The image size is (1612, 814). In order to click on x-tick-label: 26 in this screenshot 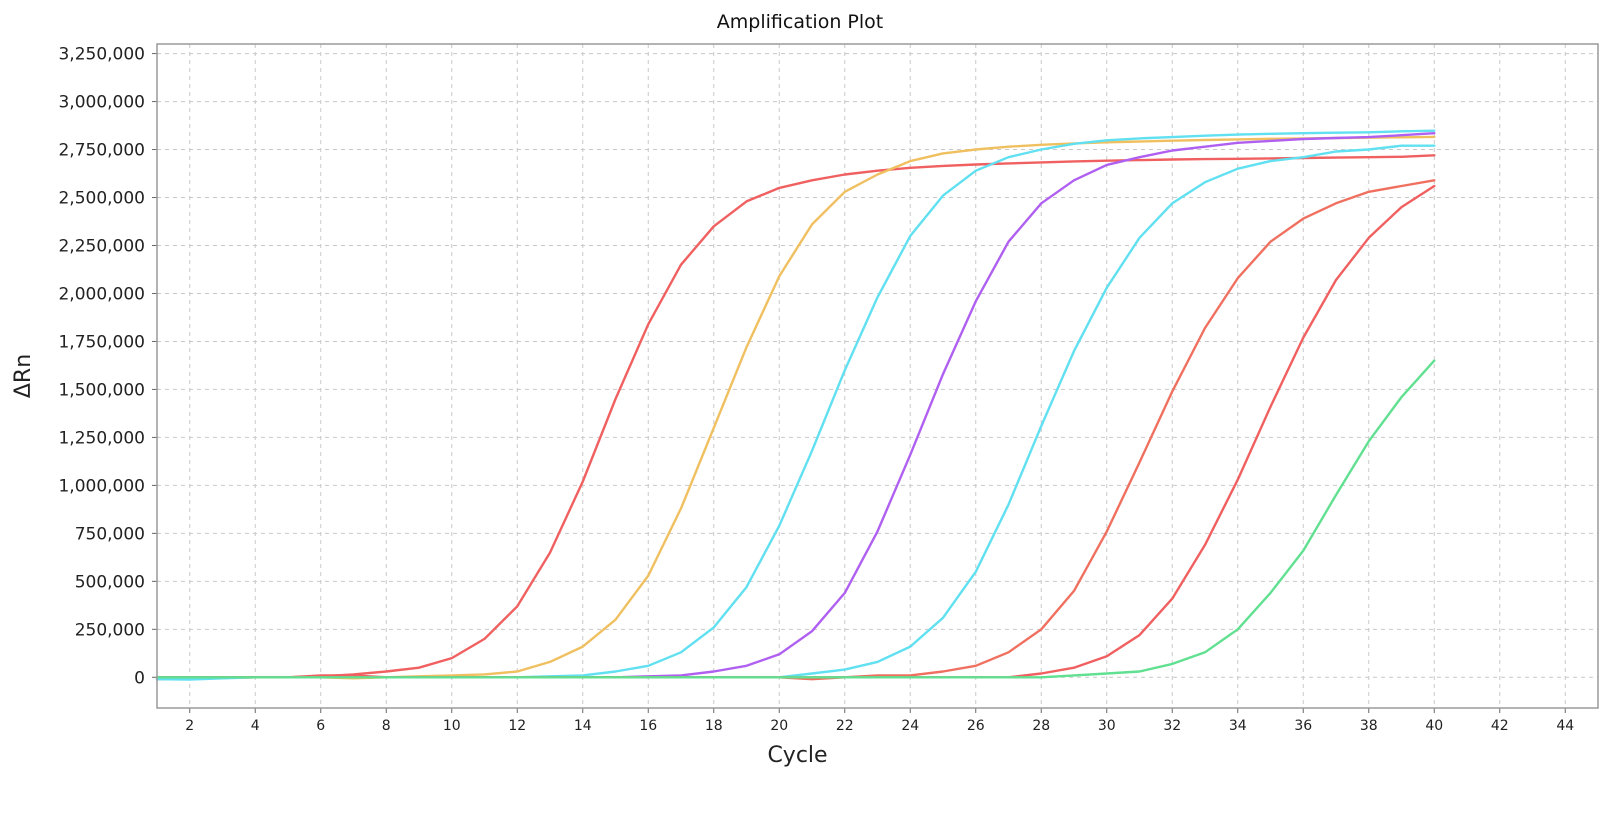, I will do `click(976, 726)`.